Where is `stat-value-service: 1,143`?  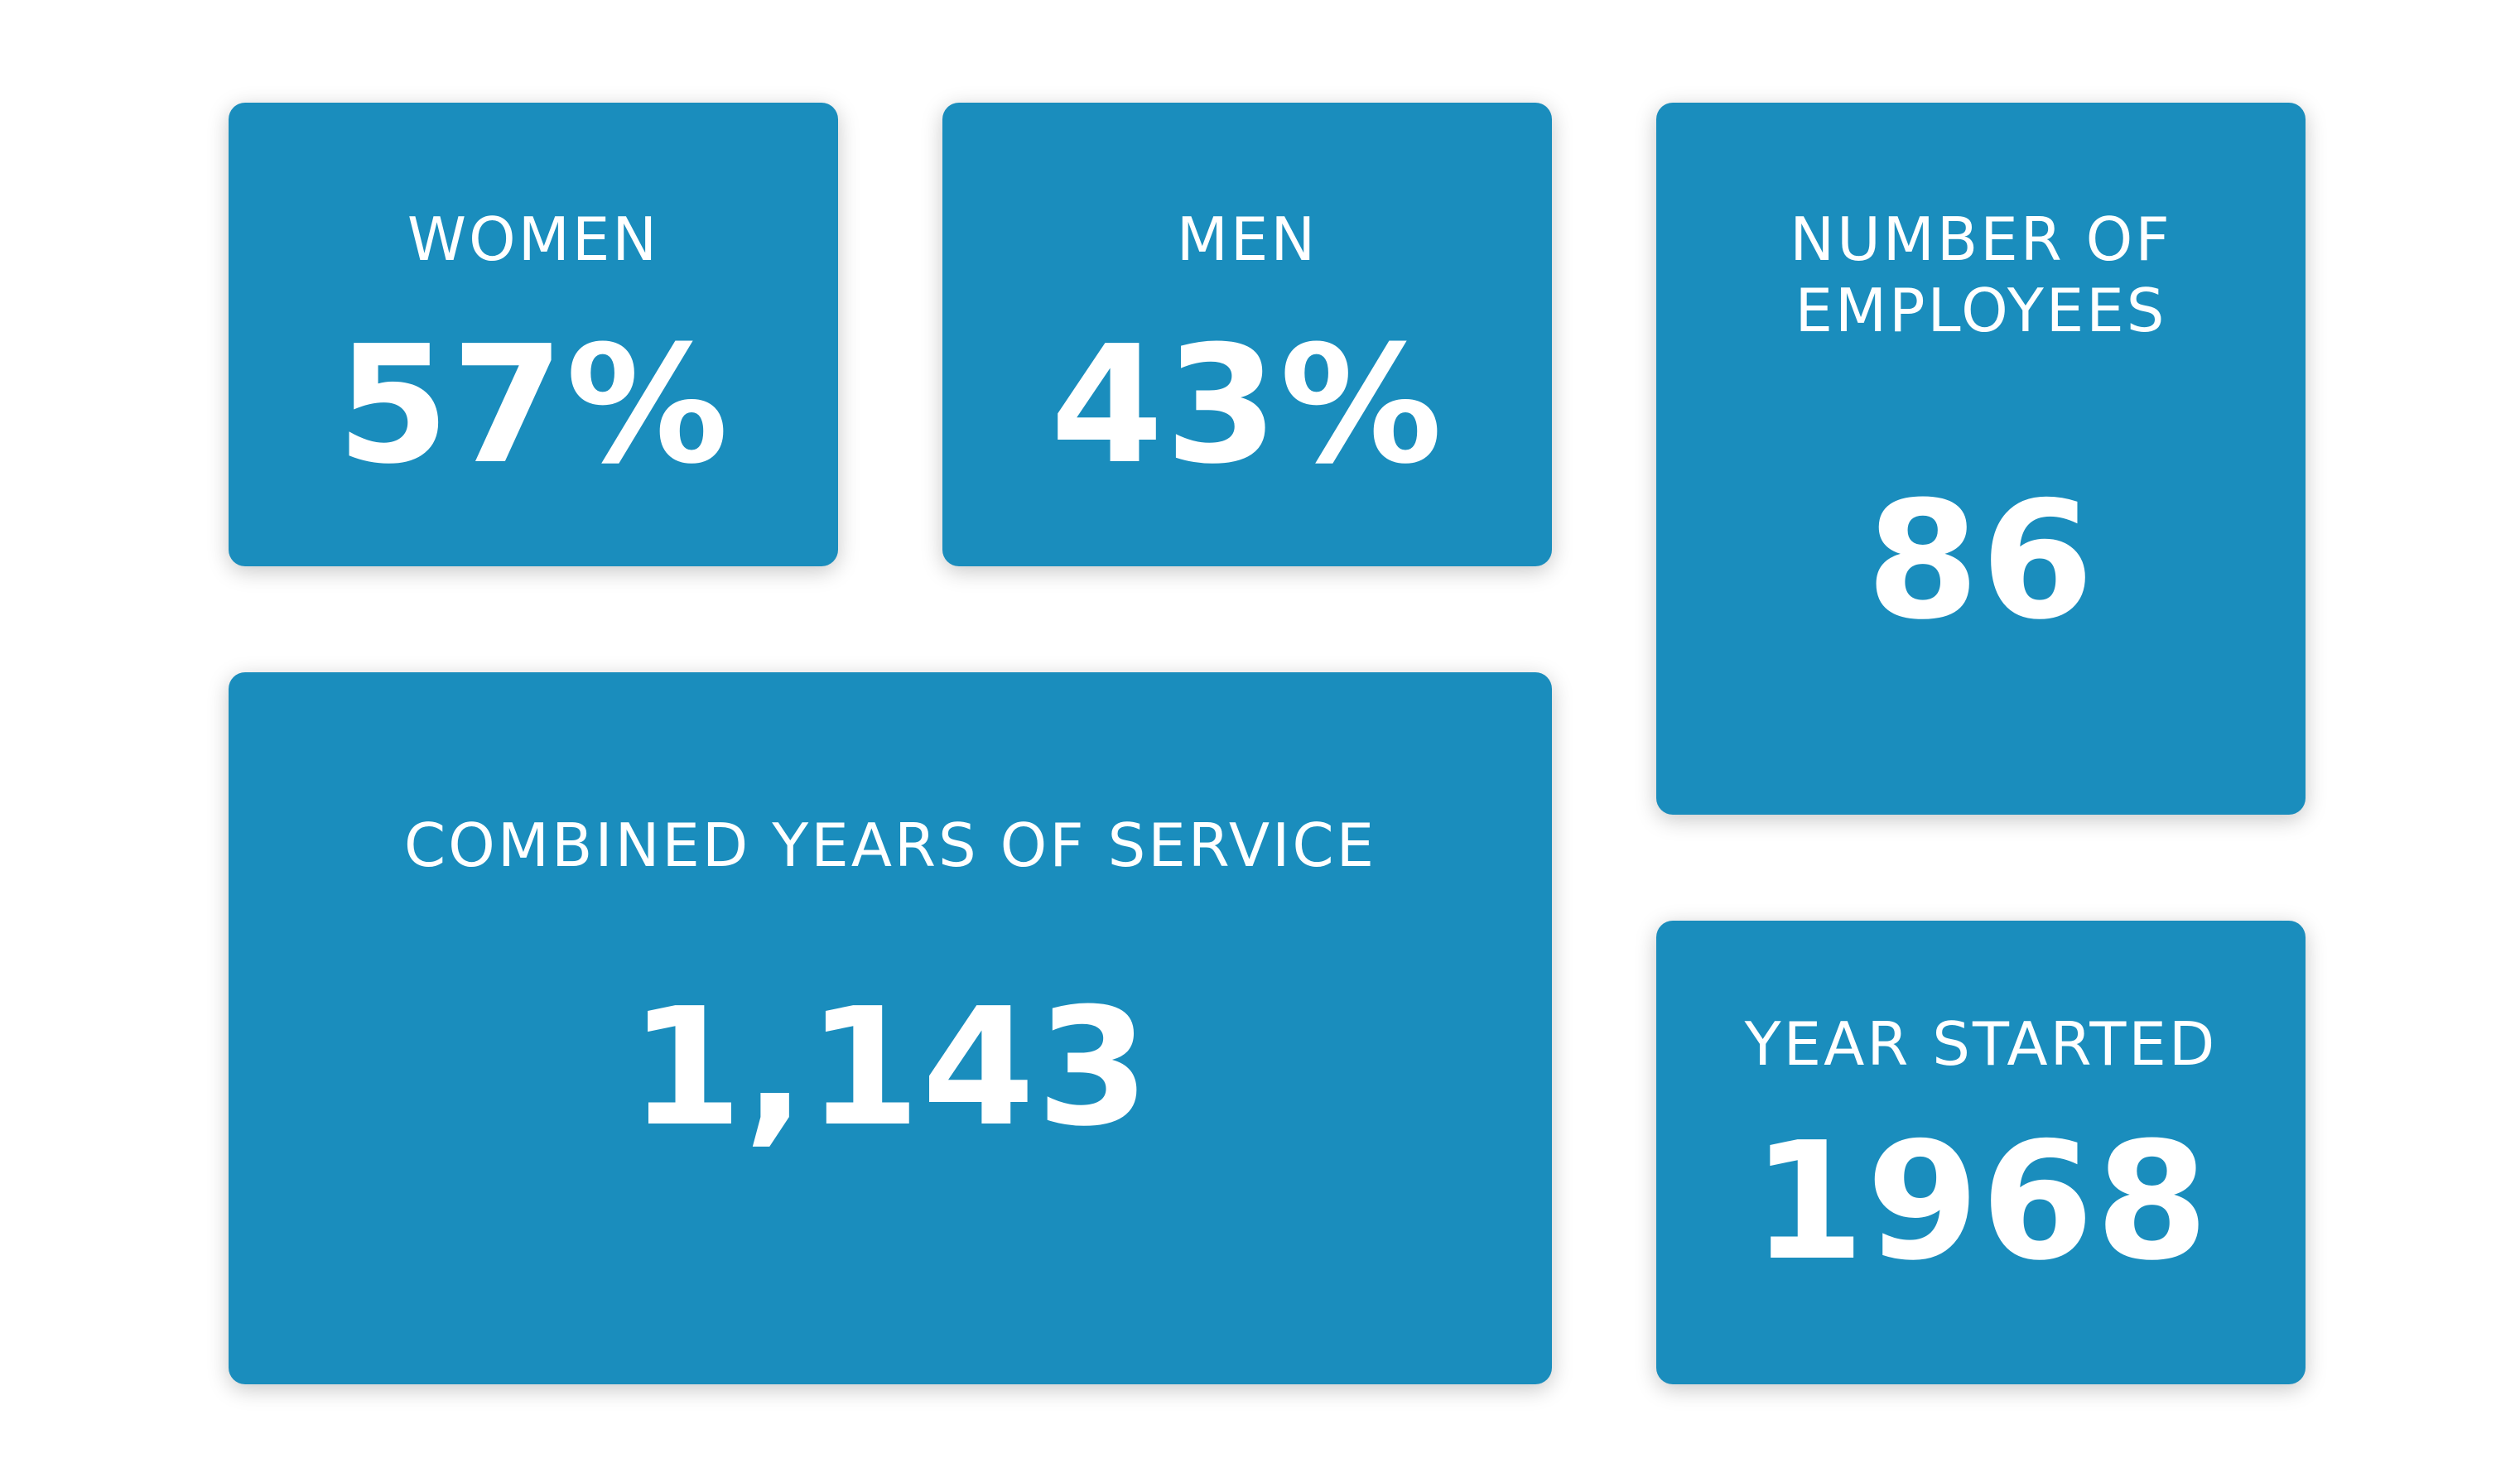 stat-value-service: 1,143 is located at coordinates (890, 1068).